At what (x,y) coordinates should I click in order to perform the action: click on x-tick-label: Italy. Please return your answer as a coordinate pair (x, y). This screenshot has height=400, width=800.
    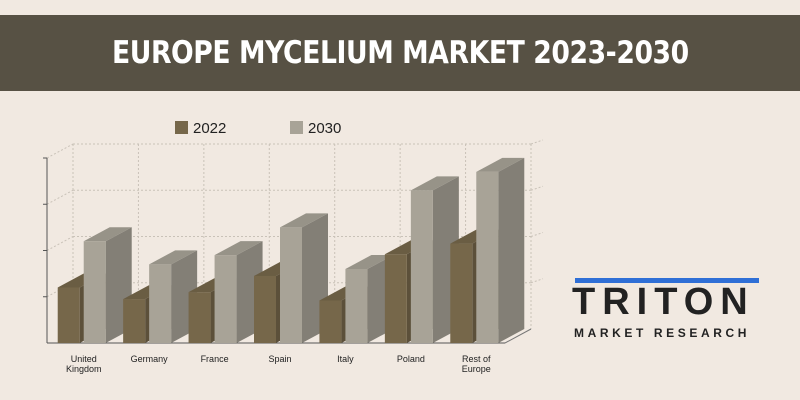
    Looking at the image, I should click on (345, 359).